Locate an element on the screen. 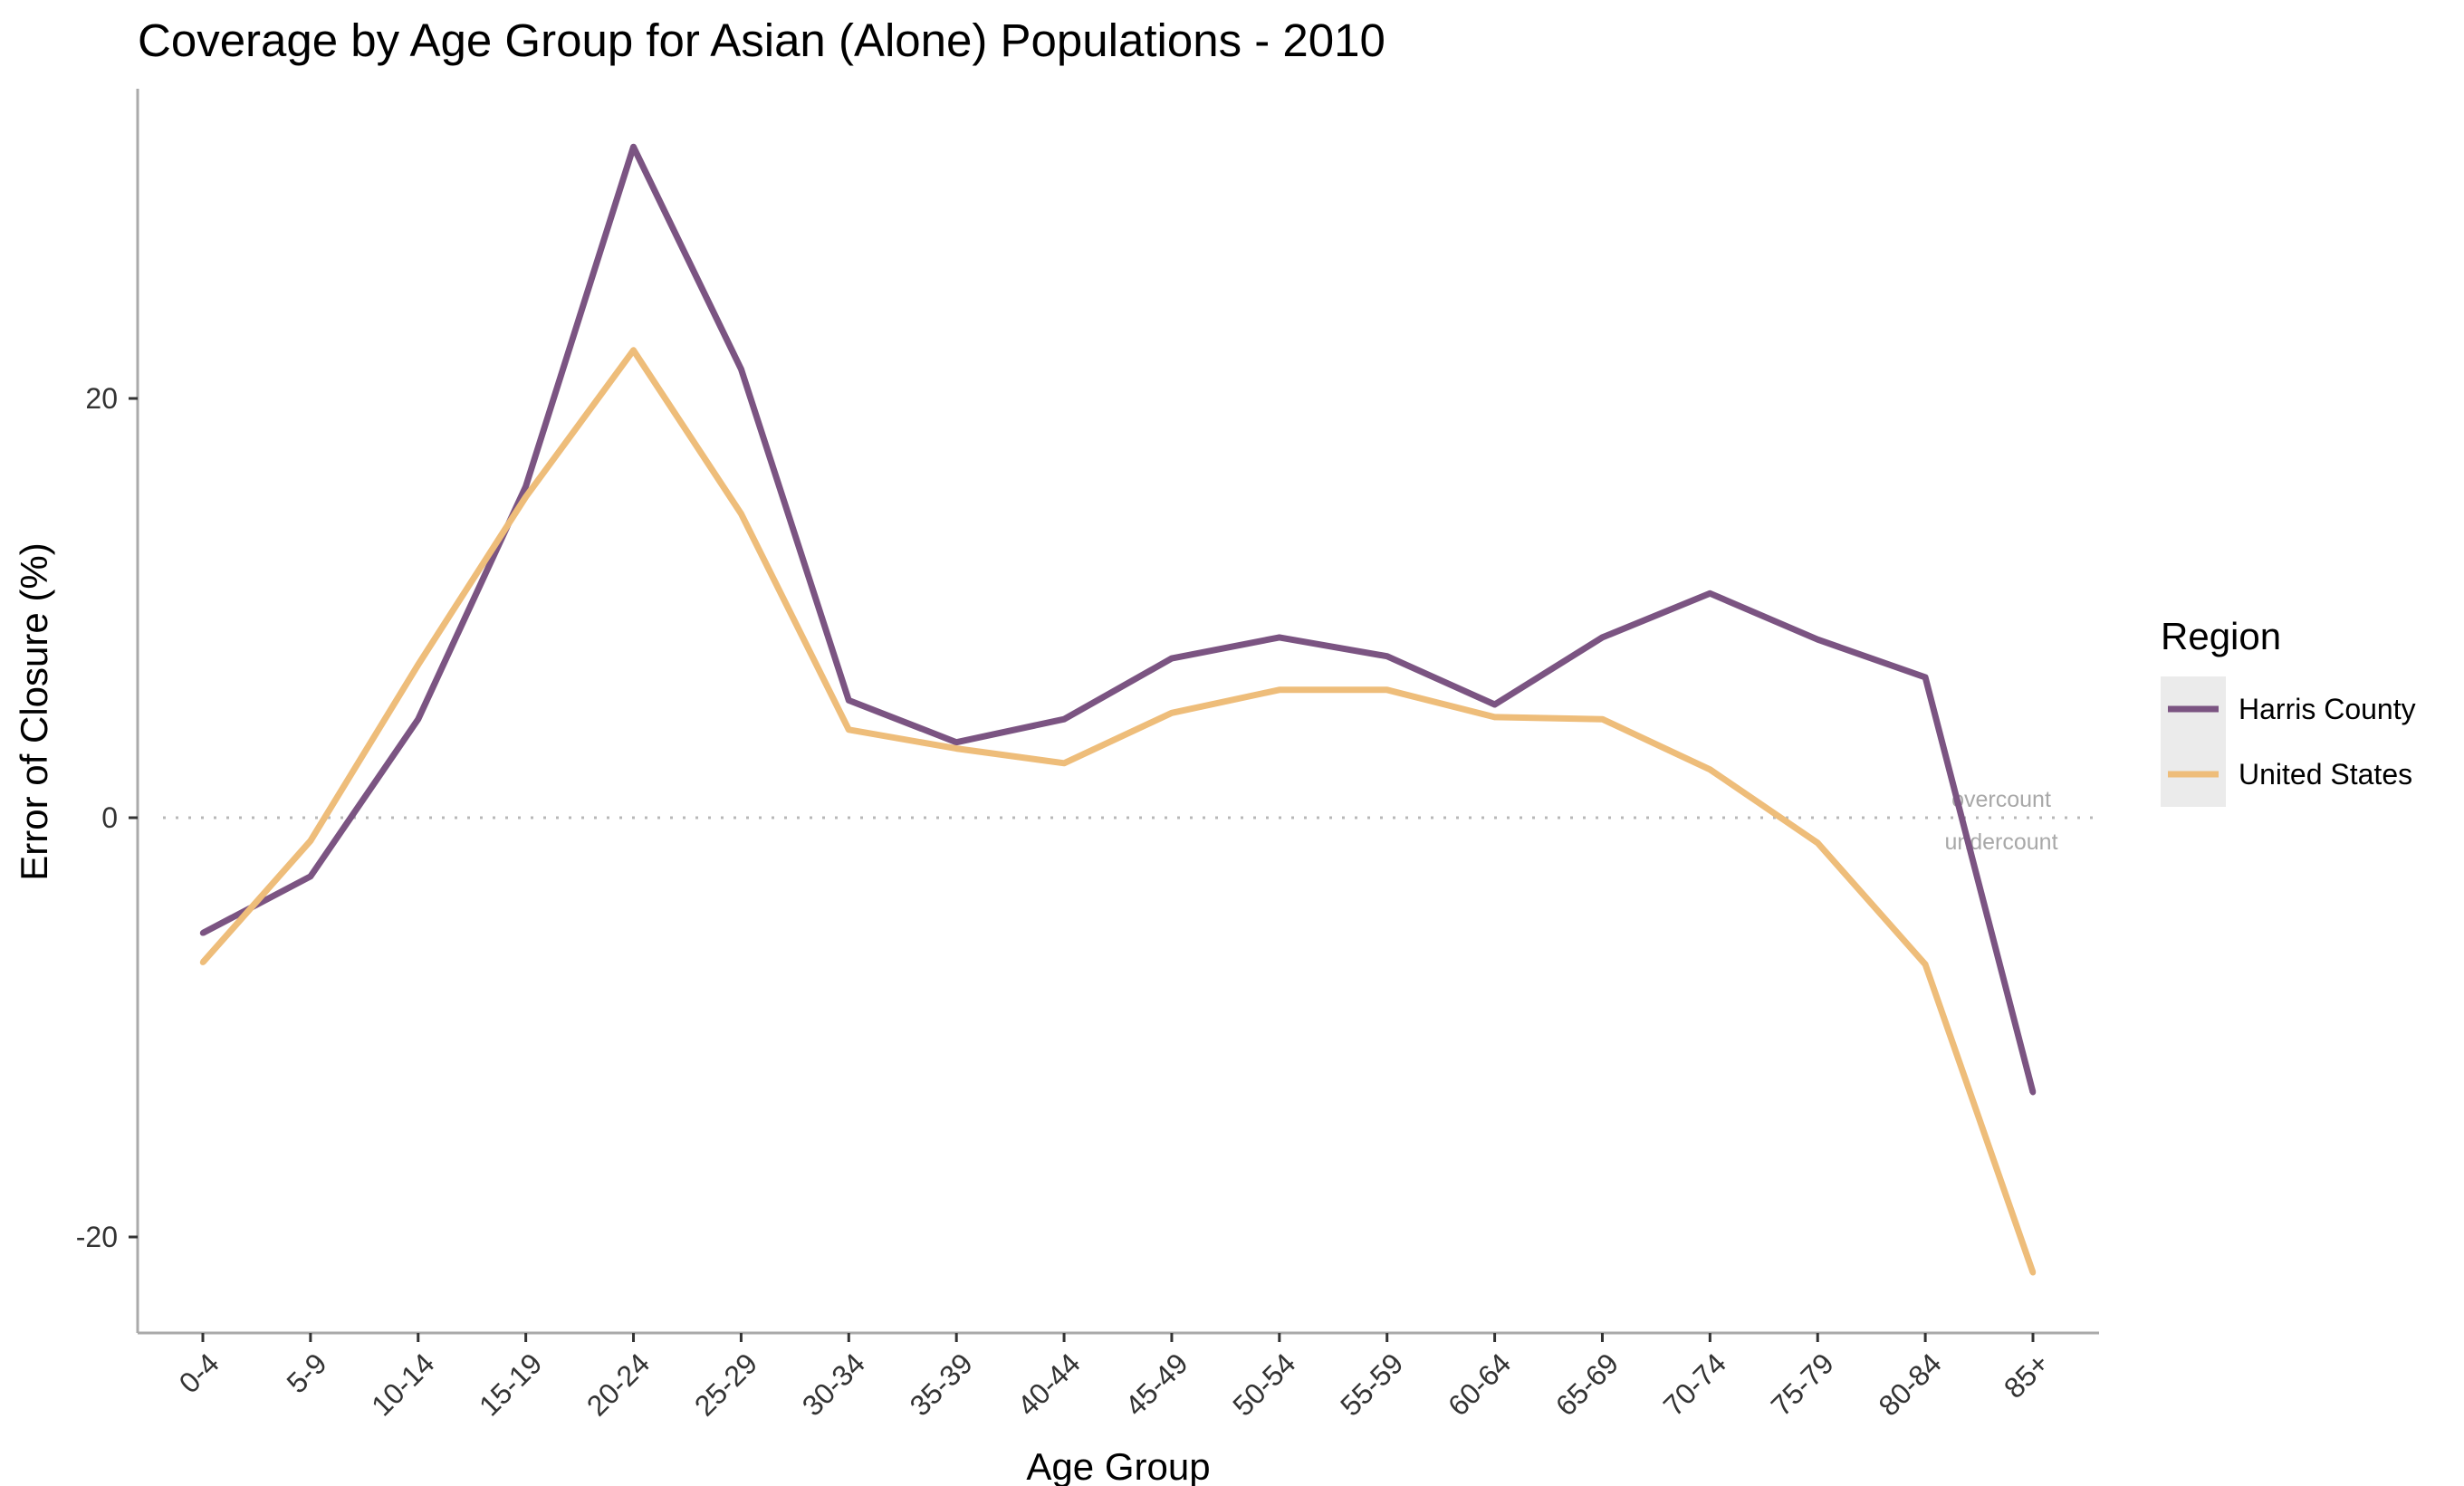 This screenshot has width=2464, height=1486. x-axis-title: Age Group is located at coordinates (1118, 1466).